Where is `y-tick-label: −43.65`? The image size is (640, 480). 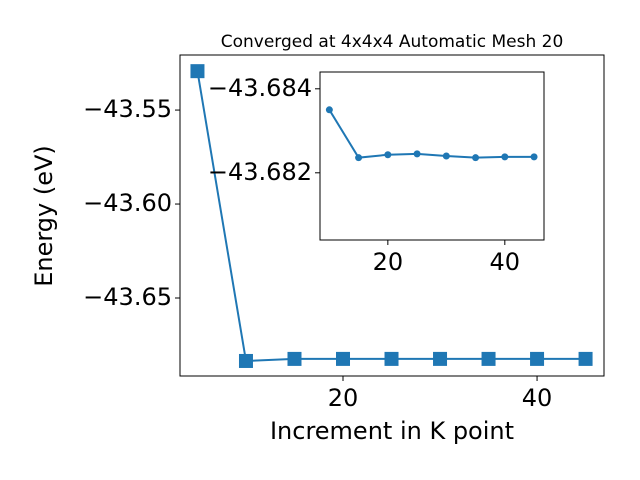 y-tick-label: −43.65 is located at coordinates (127, 297).